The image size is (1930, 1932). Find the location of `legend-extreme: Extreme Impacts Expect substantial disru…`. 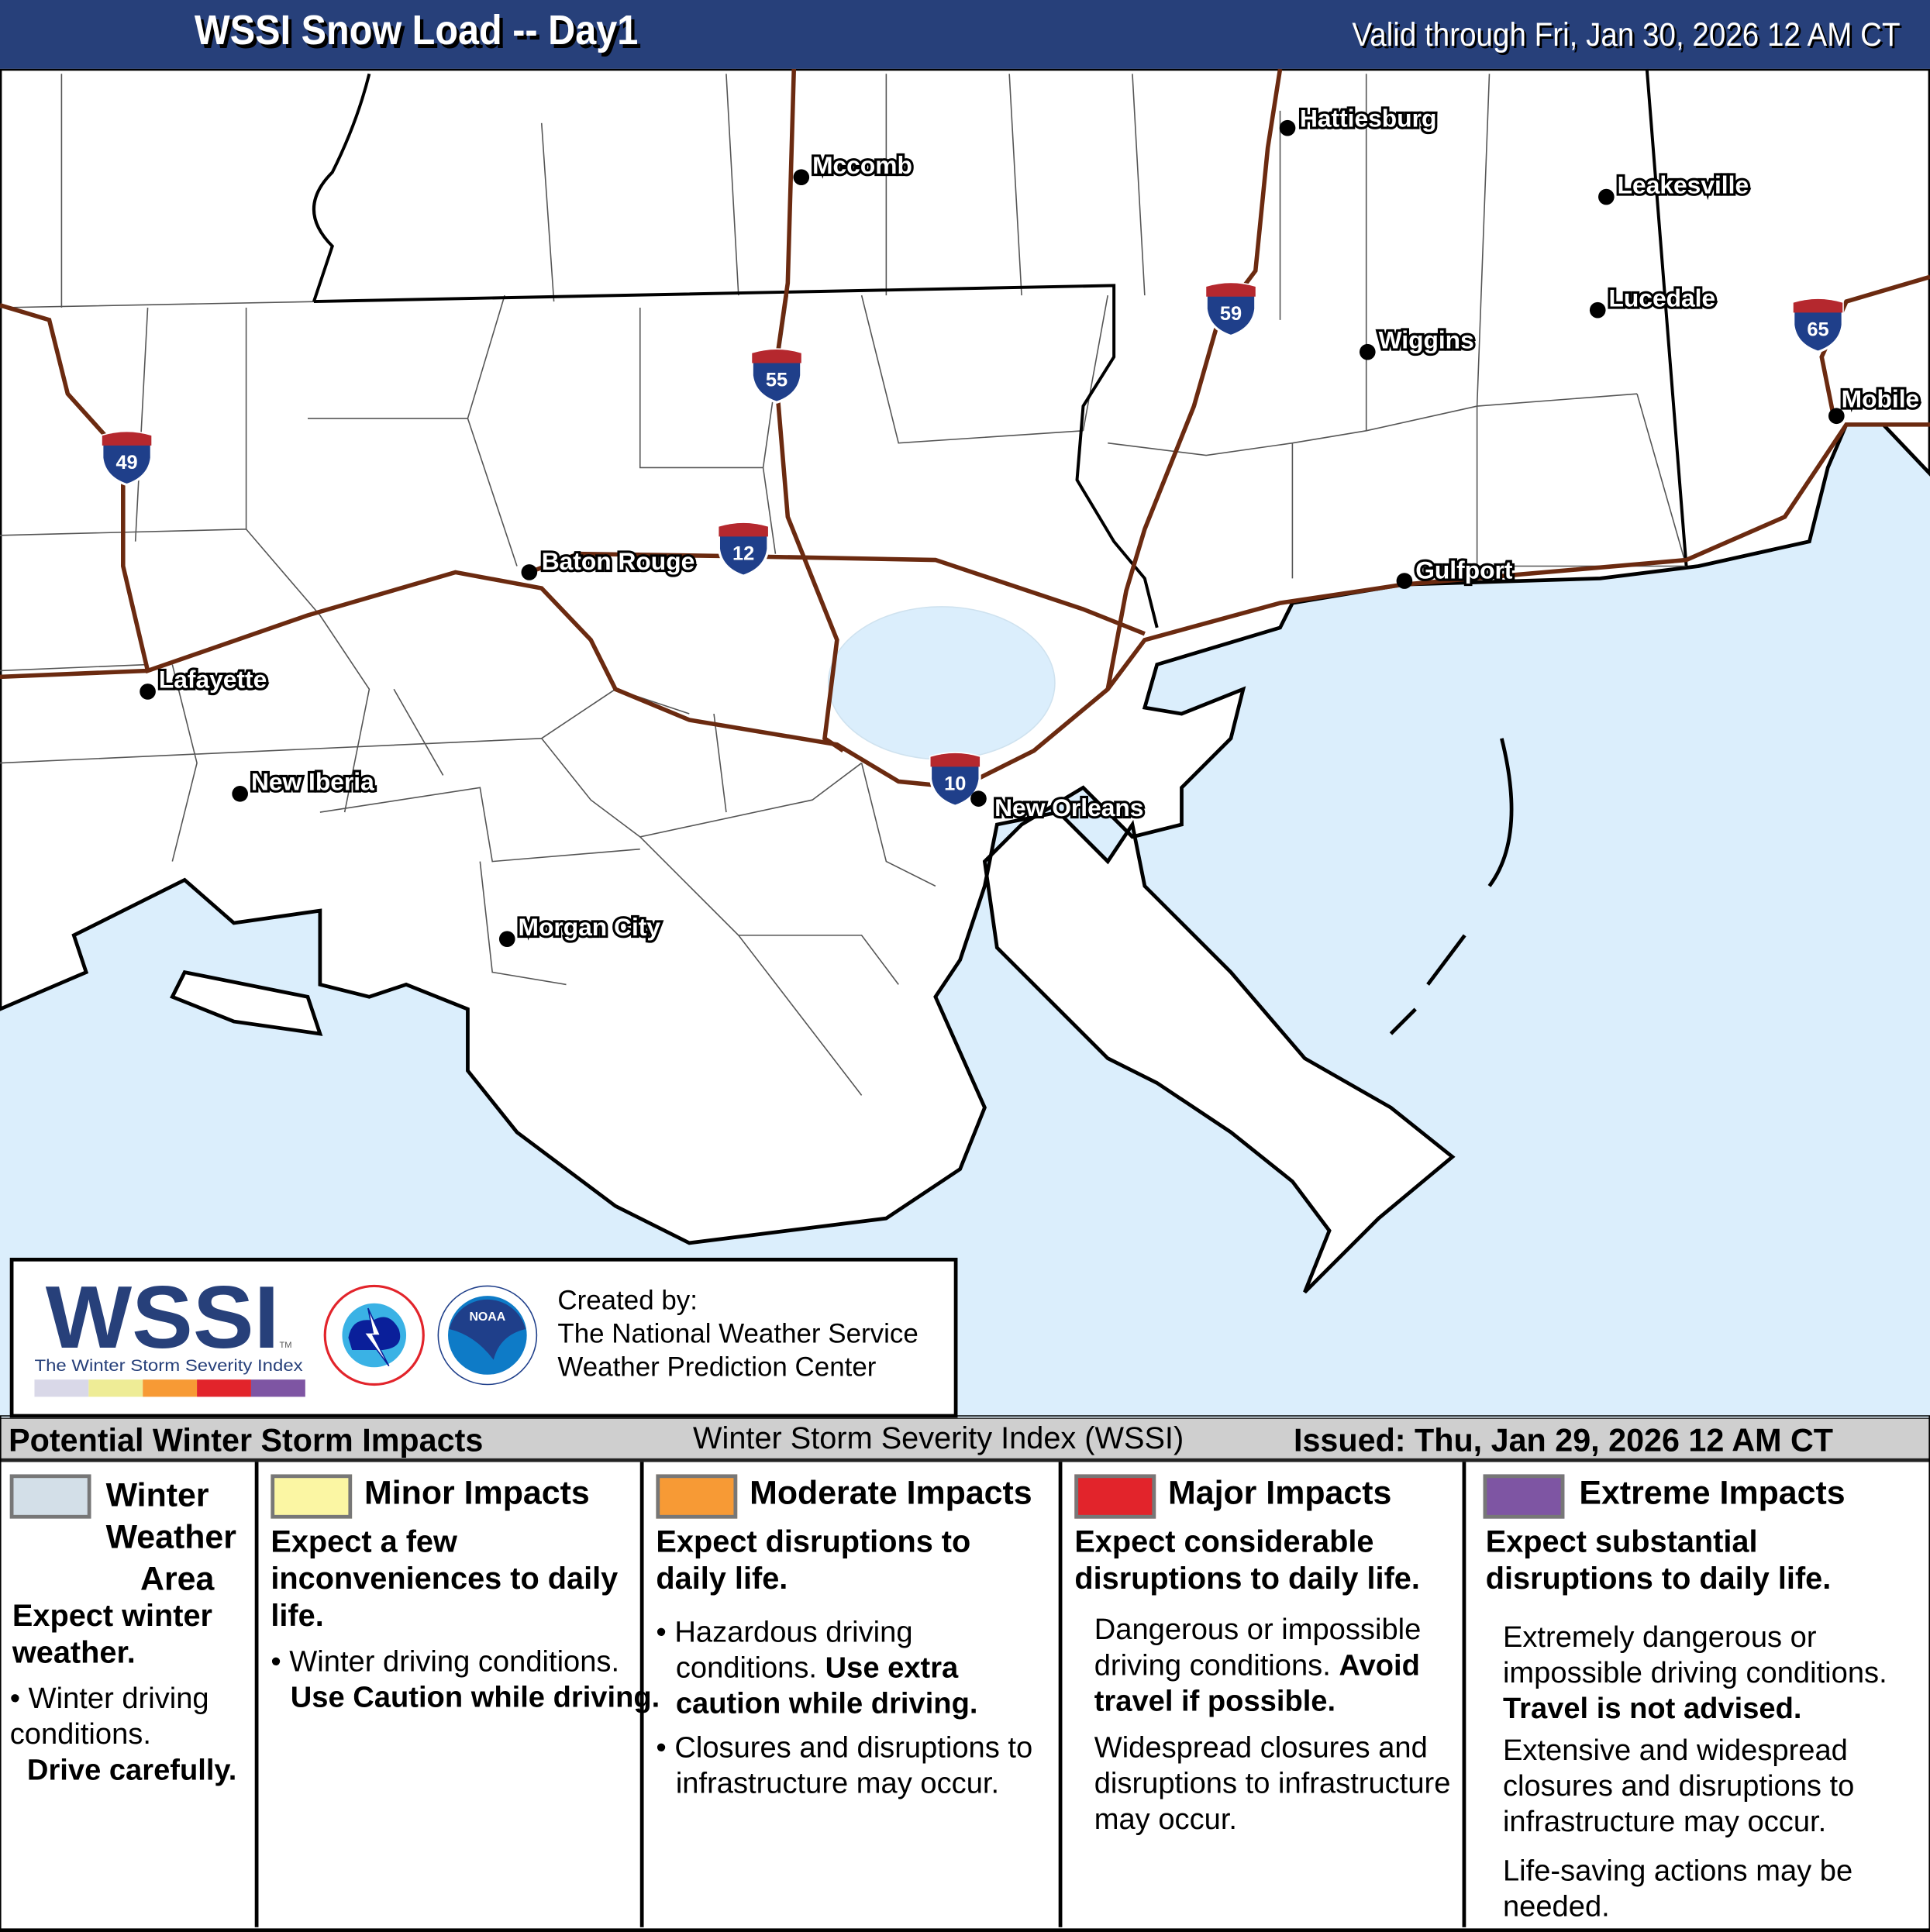

legend-extreme: Extreme Impacts Expect substantial disru… is located at coordinates (1696, 1694).